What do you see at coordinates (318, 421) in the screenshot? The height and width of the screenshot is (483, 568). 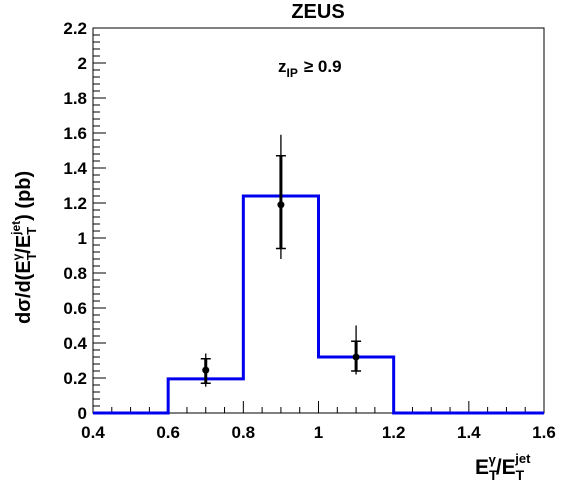 I see `x-axis: 0.4 0.6 0.8 1 1.2 1.4 1.6` at bounding box center [318, 421].